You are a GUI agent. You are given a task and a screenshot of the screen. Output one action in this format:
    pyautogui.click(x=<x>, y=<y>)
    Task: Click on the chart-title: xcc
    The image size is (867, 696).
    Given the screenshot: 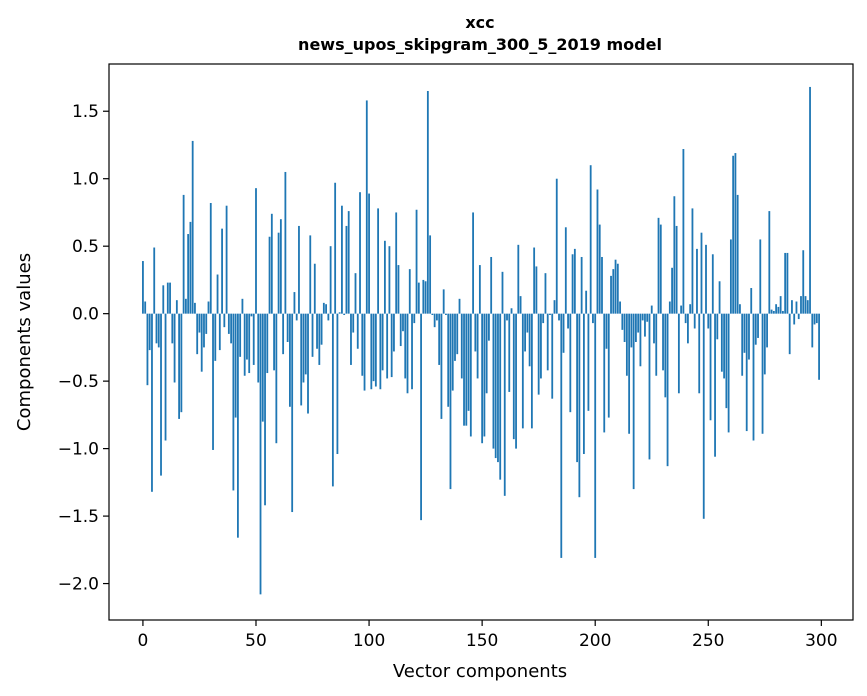 What is the action you would take?
    pyautogui.click(x=479, y=22)
    